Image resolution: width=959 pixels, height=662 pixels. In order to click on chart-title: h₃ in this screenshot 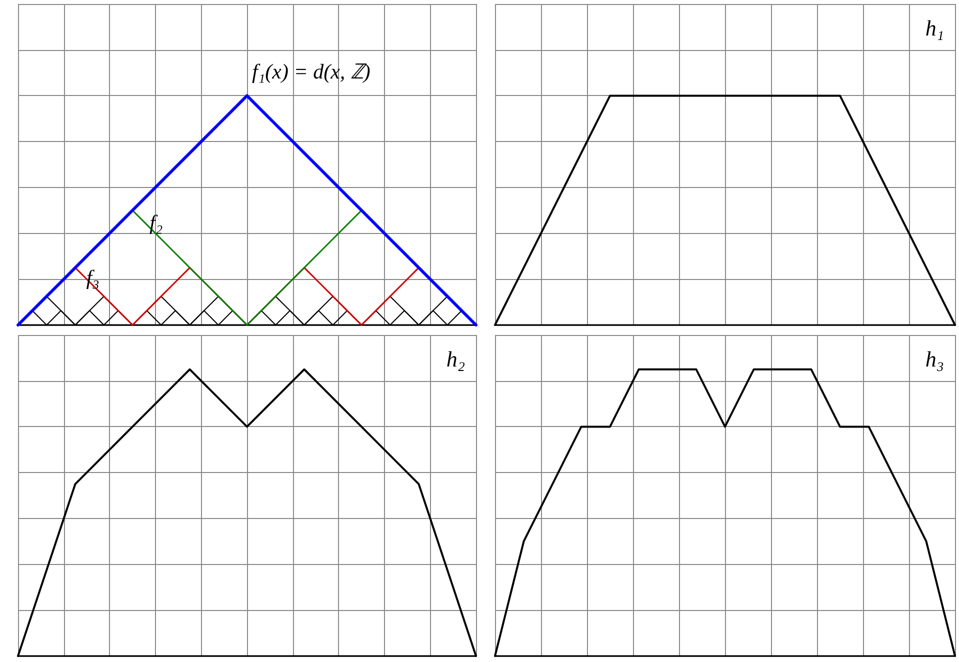, I will do `click(934, 359)`.